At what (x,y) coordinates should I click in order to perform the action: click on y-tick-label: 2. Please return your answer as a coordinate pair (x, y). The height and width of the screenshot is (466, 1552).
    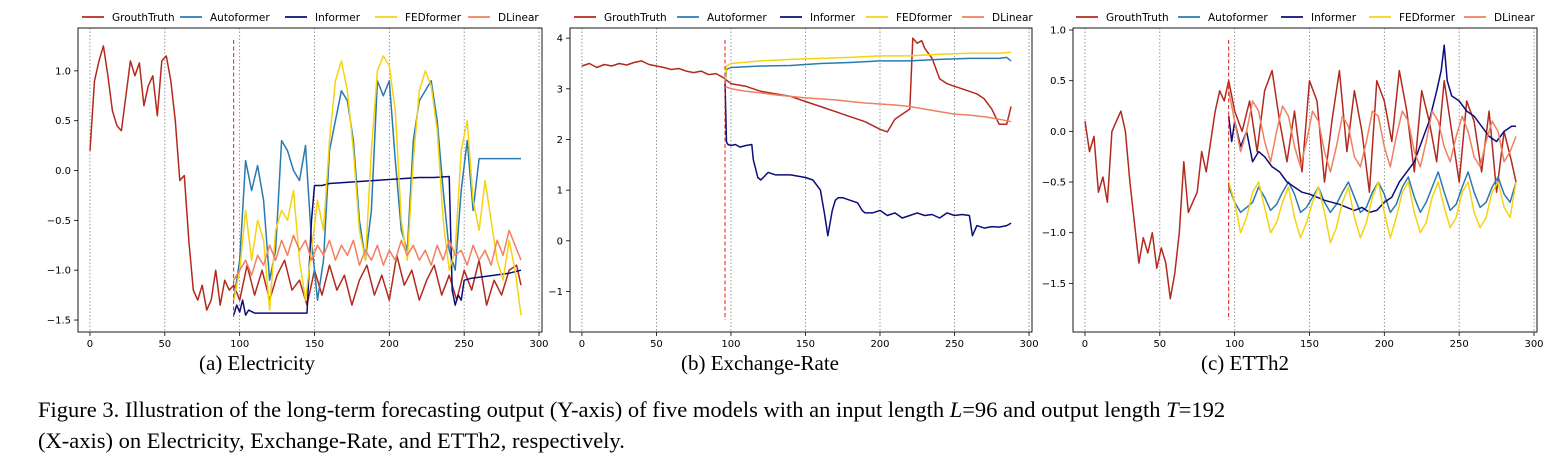
    Looking at the image, I should click on (560, 140).